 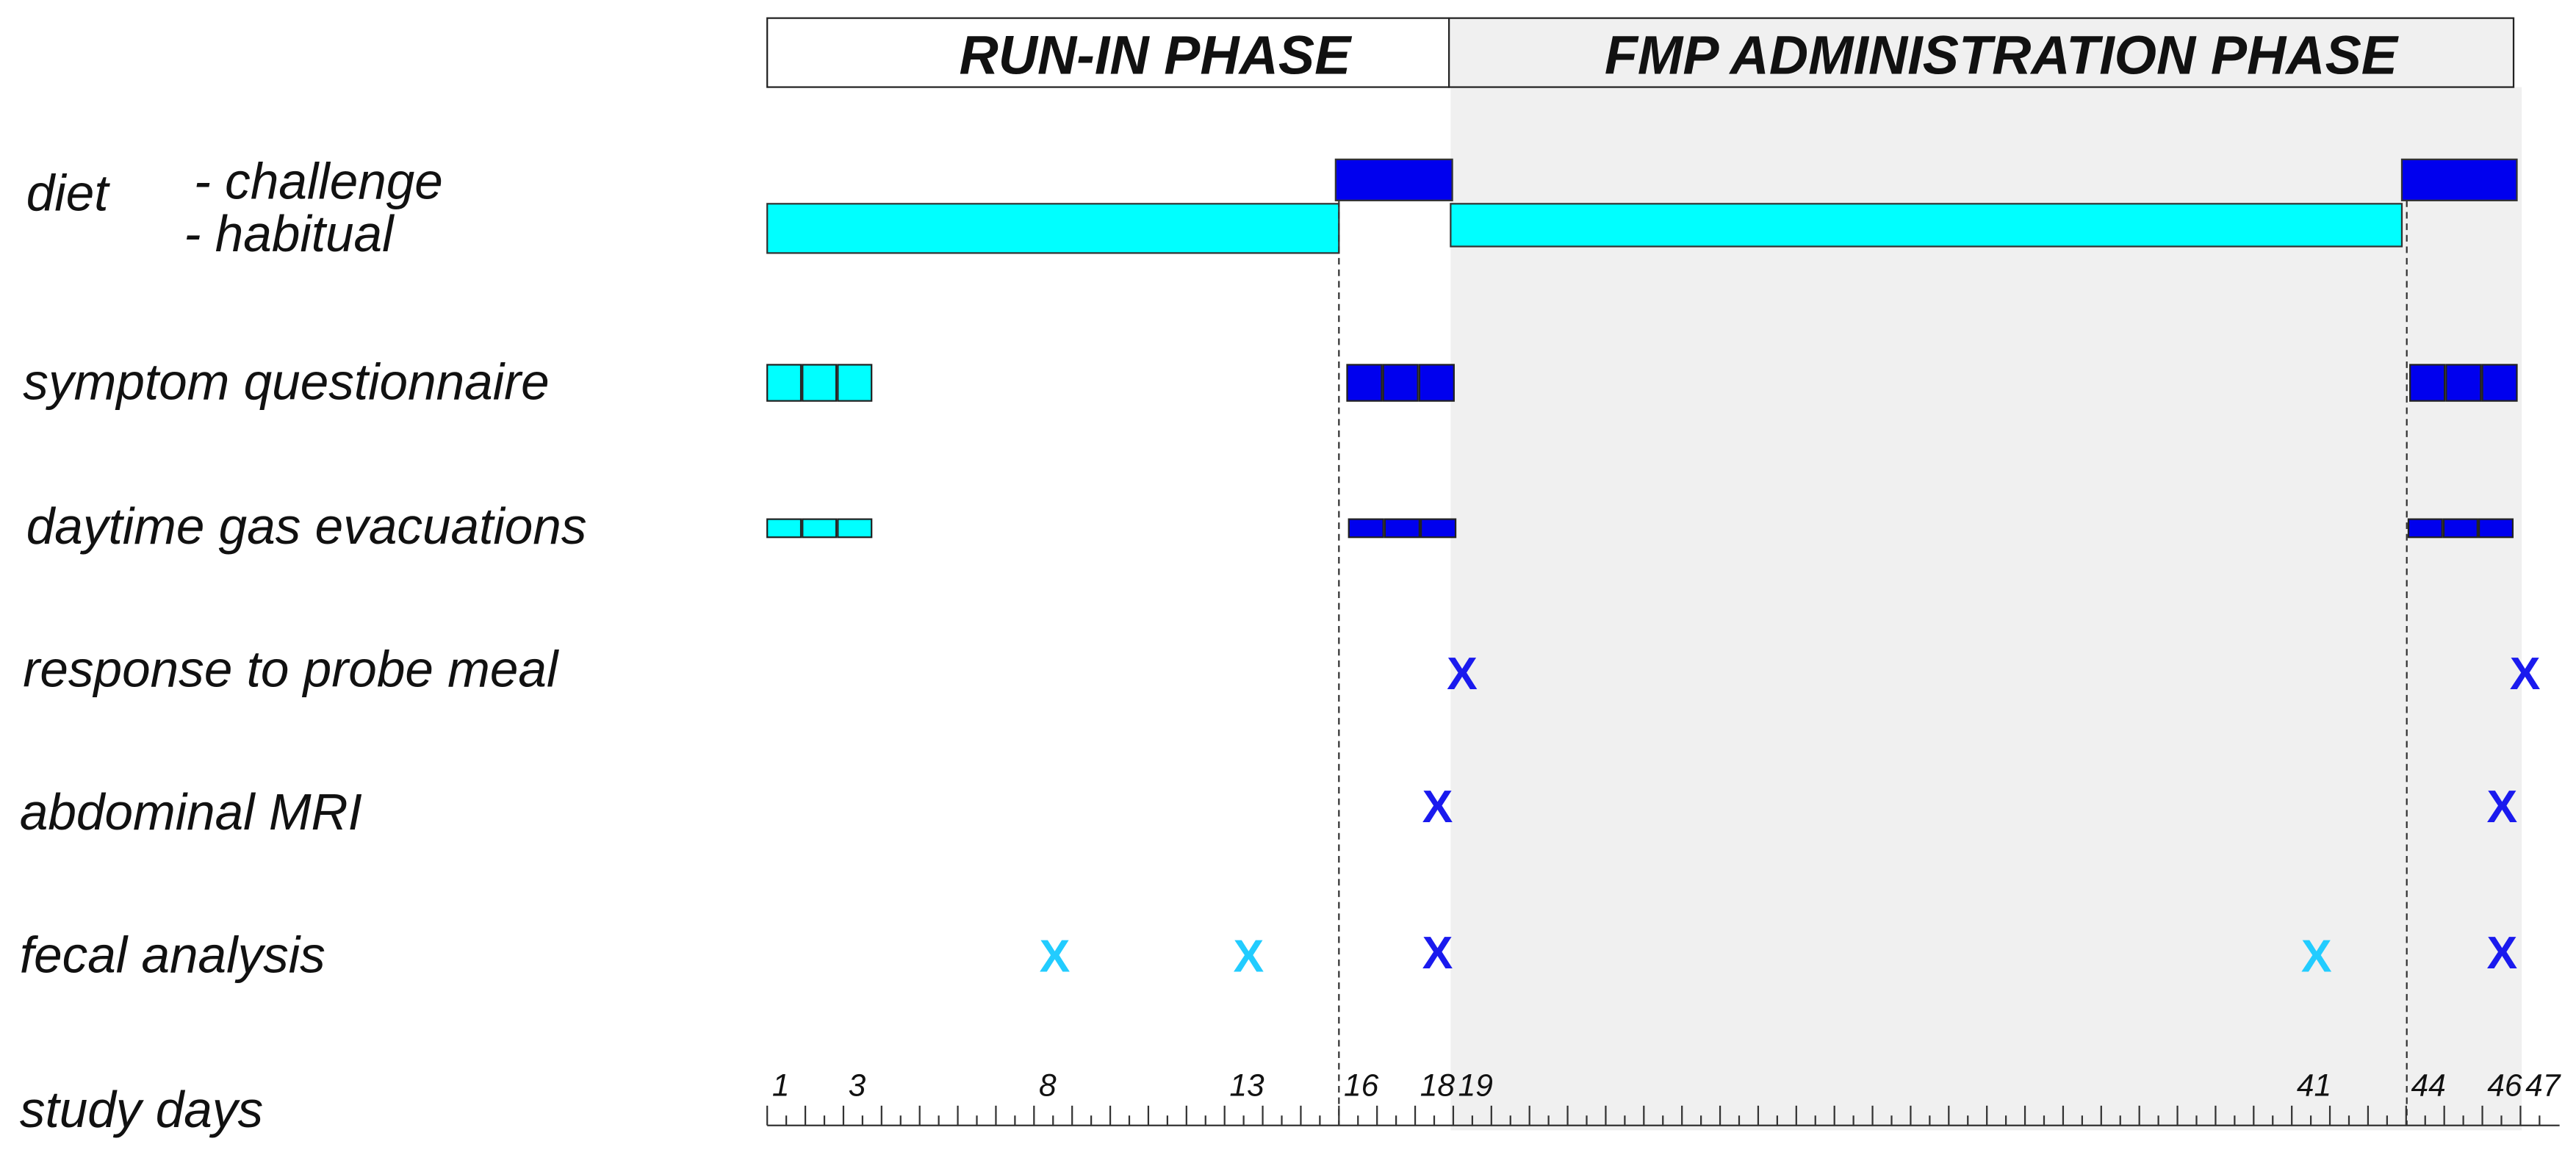 I want to click on row-label: response to probe meal, so click(x=291, y=669).